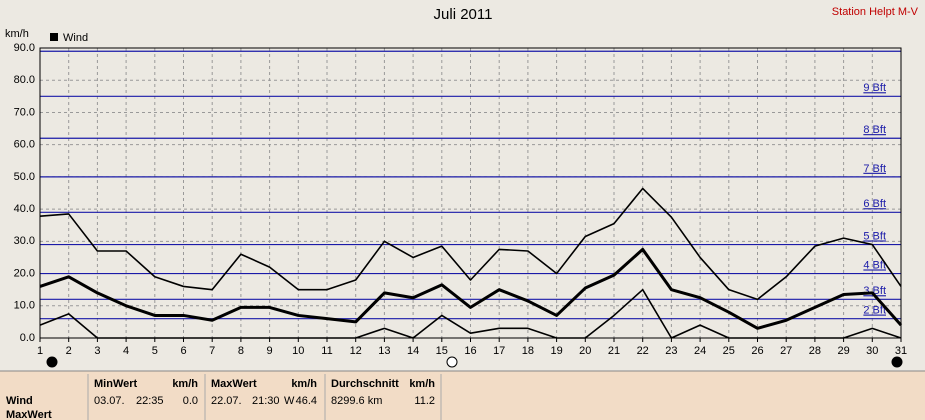 This screenshot has width=925, height=420. I want to click on stats-background, so click(462, 395).